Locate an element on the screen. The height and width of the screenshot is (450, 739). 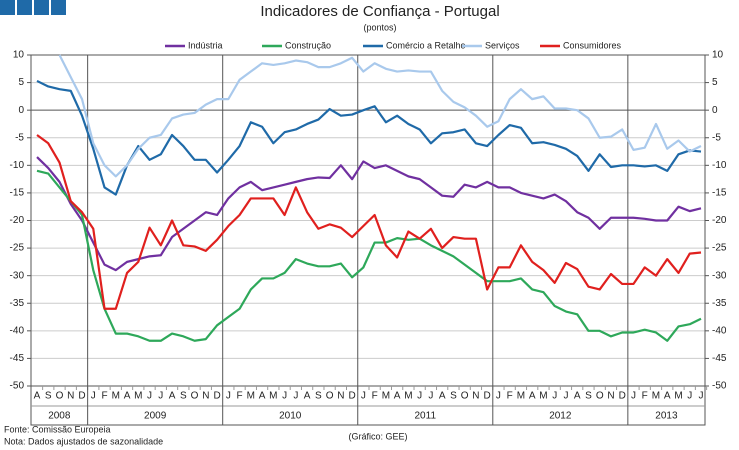
y2-tick-label: -50 is located at coordinates (719, 386).